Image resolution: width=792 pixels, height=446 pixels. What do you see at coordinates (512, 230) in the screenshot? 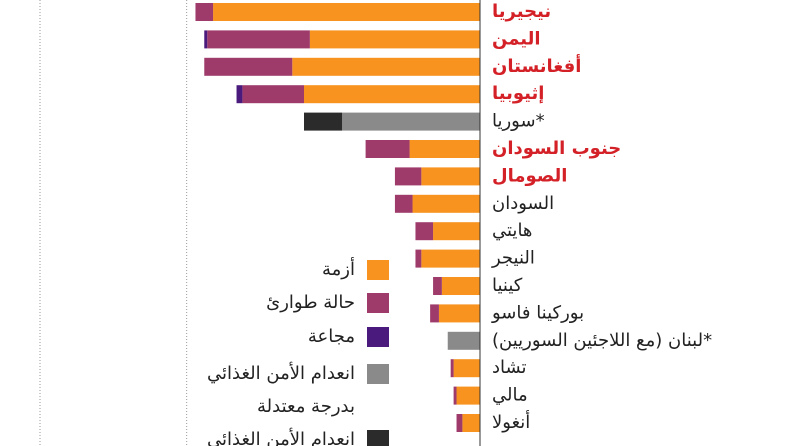
I see `category-label: هايتي` at bounding box center [512, 230].